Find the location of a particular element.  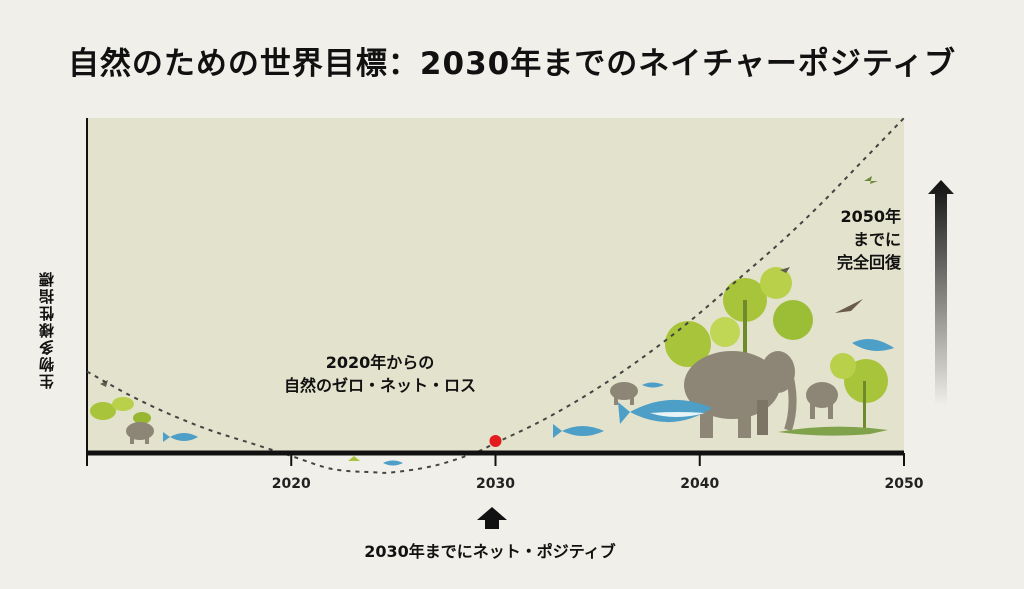

annotation-zero-net-loss: 2020年からの 自然のゼロ・ネット・ロス is located at coordinates (380, 374).